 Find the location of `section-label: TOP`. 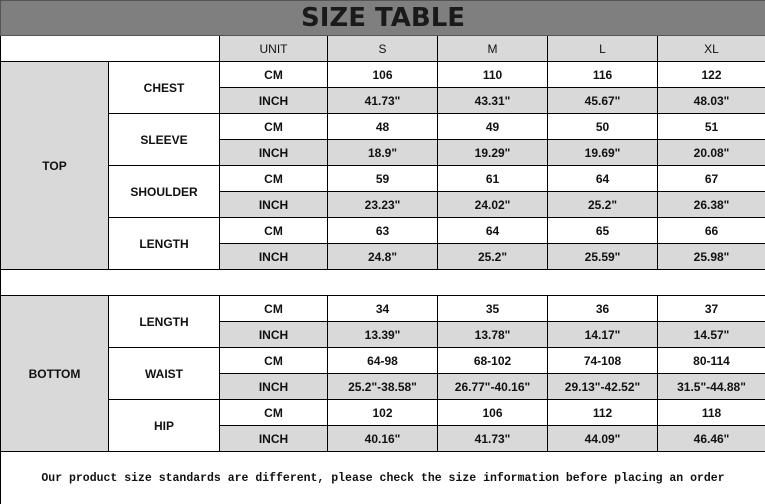

section-label: TOP is located at coordinates (54, 165).